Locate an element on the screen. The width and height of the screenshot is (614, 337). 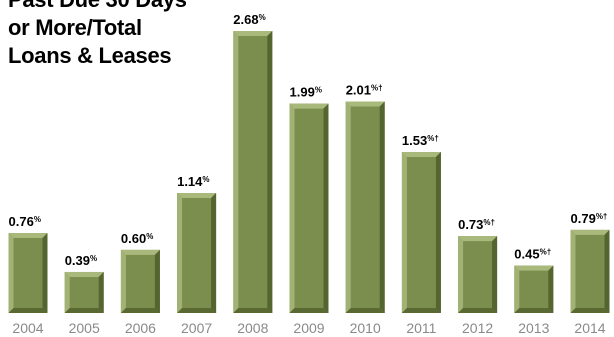
bar-2005-bevel-right is located at coordinates (101, 292).